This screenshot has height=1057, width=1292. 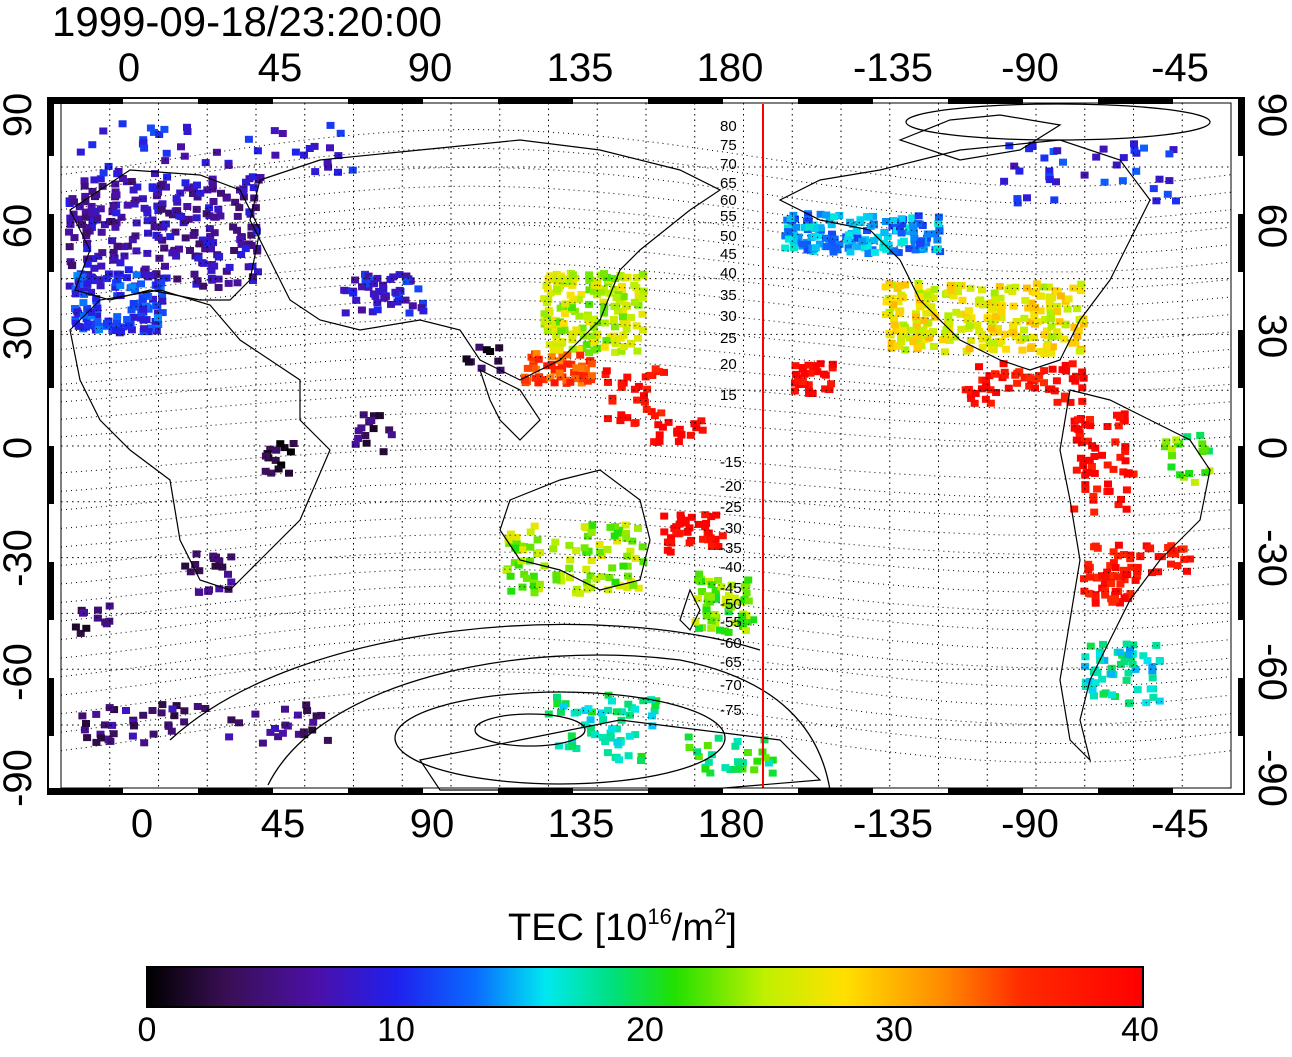 I want to click on contour-line, so click(x=646, y=536).